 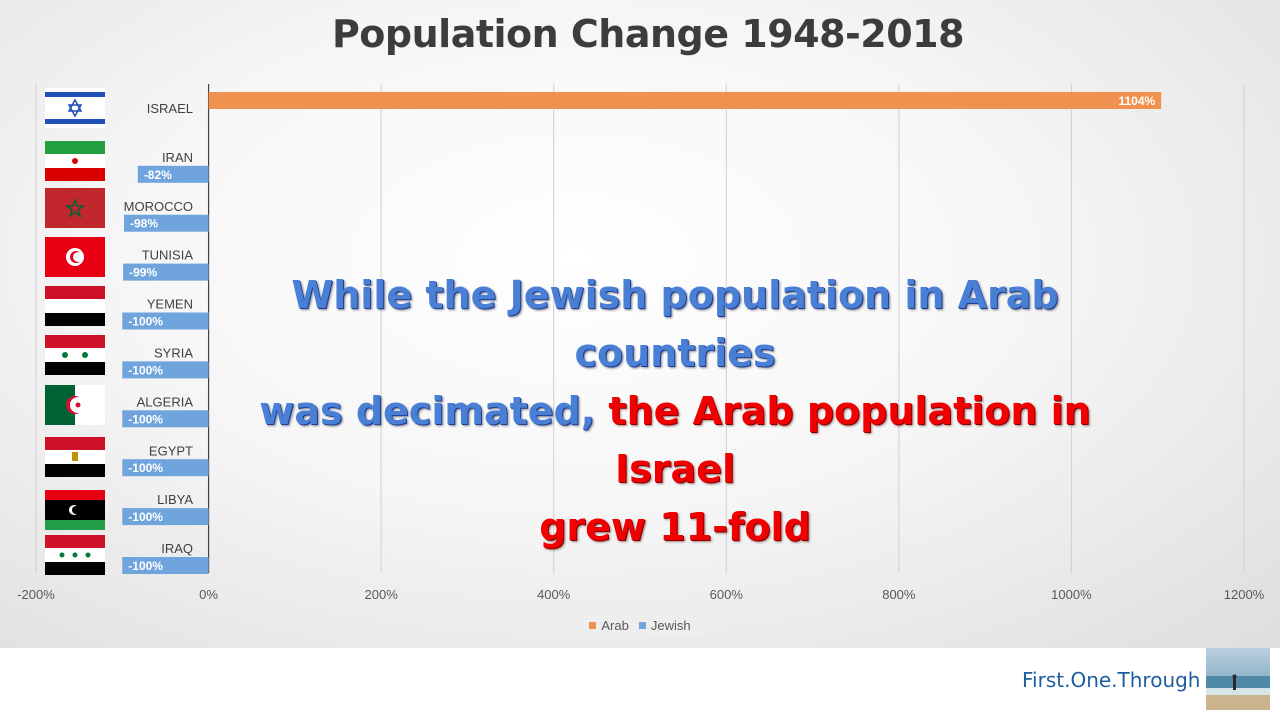 What do you see at coordinates (158, 175) in the screenshot?
I see `data-label: -82%` at bounding box center [158, 175].